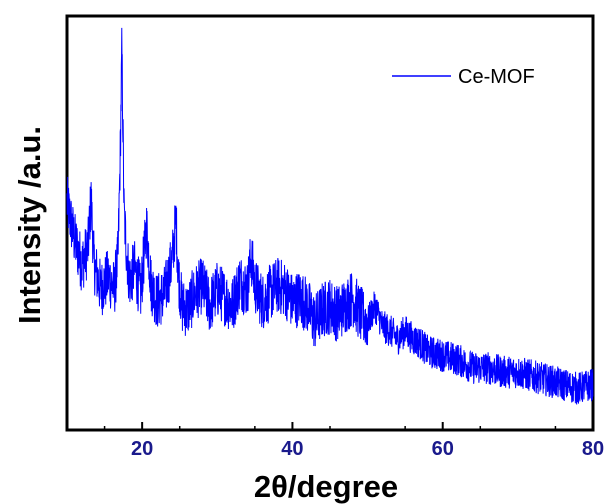  What do you see at coordinates (29, 225) in the screenshot?
I see `y-axis-title: Intensity /a.u.` at bounding box center [29, 225].